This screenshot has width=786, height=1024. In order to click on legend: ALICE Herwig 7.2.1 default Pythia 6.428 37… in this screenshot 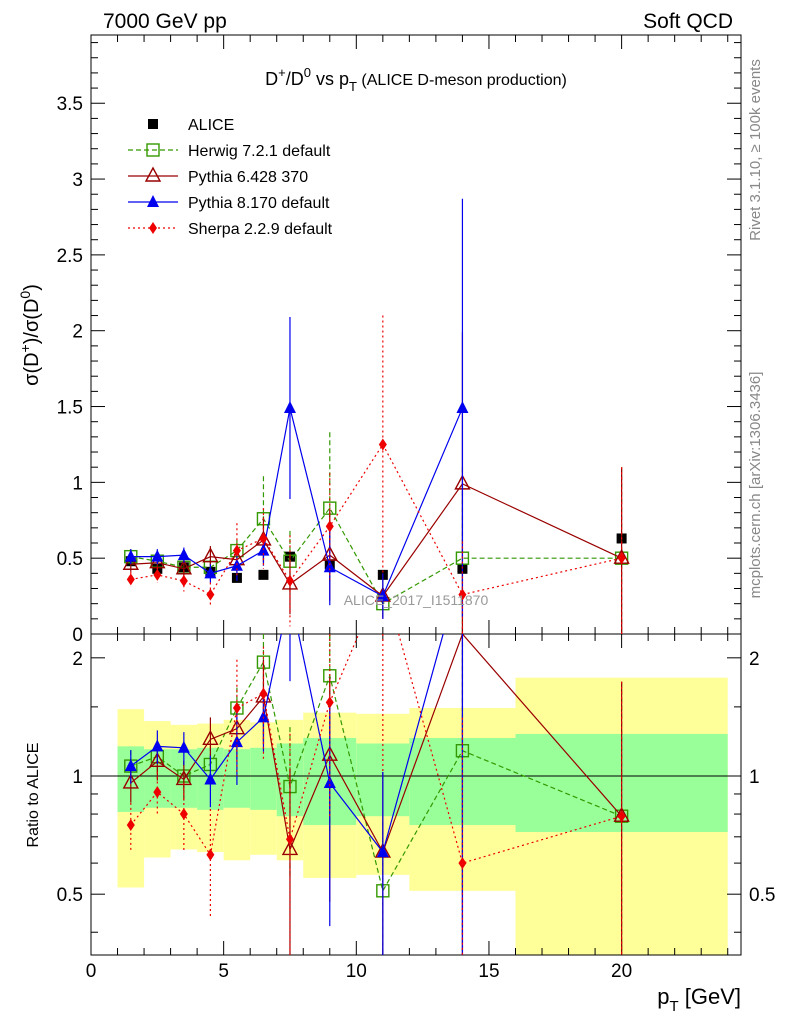, I will do `click(230, 177)`.